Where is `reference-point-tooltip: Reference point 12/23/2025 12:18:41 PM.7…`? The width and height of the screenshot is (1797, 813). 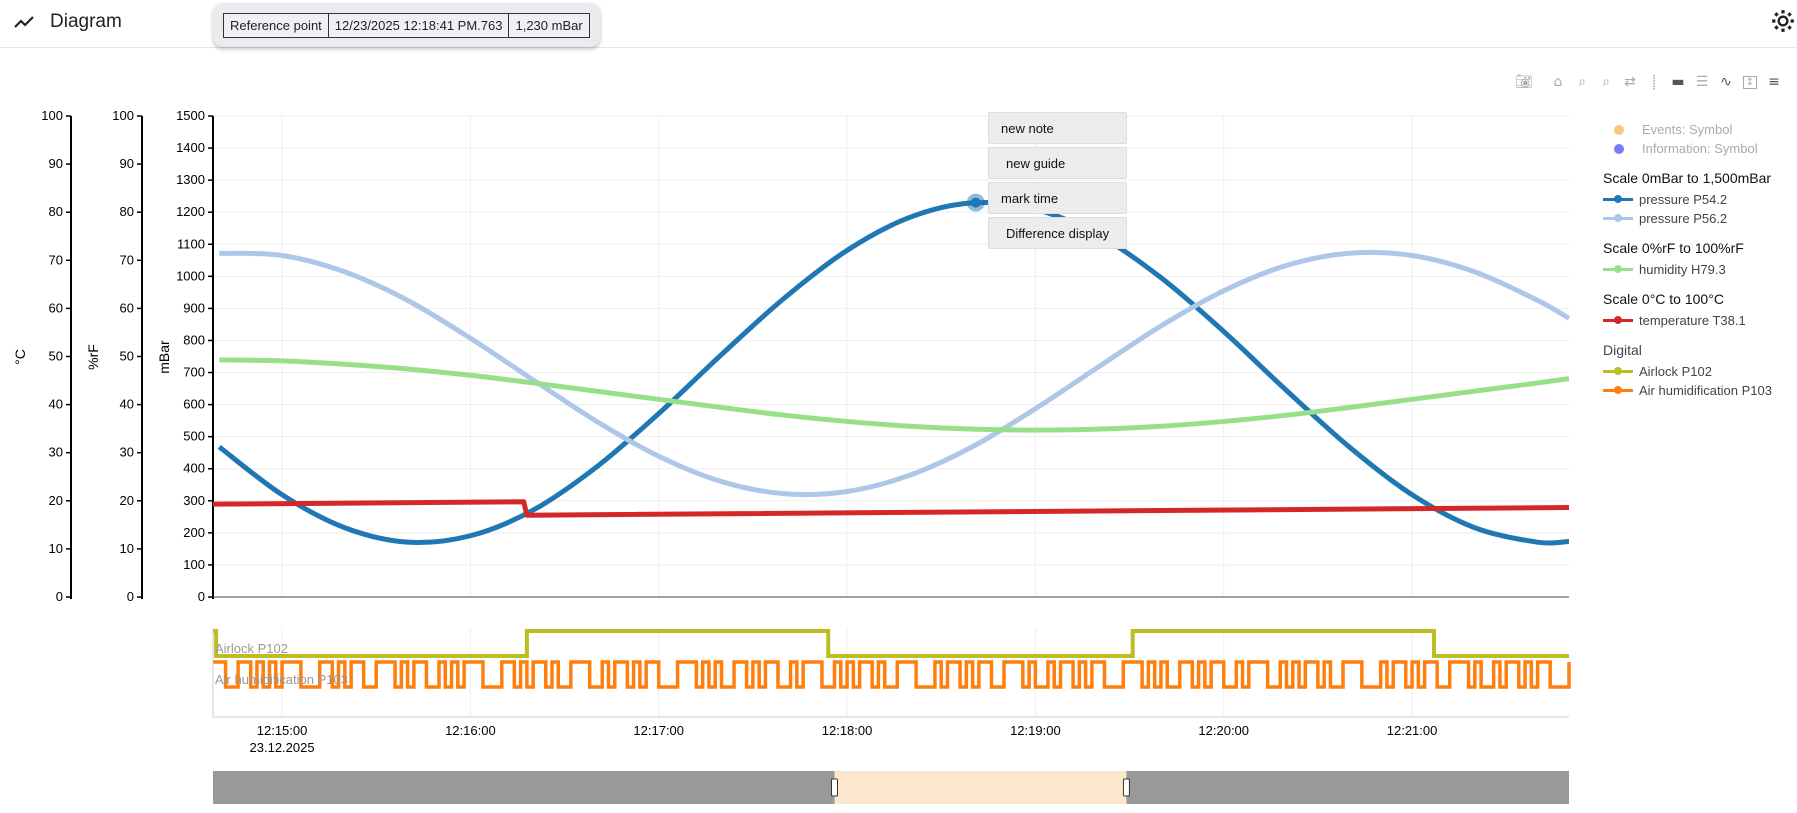 reference-point-tooltip: Reference point 12/23/2025 12:18:41 PM.7… is located at coordinates (406, 25).